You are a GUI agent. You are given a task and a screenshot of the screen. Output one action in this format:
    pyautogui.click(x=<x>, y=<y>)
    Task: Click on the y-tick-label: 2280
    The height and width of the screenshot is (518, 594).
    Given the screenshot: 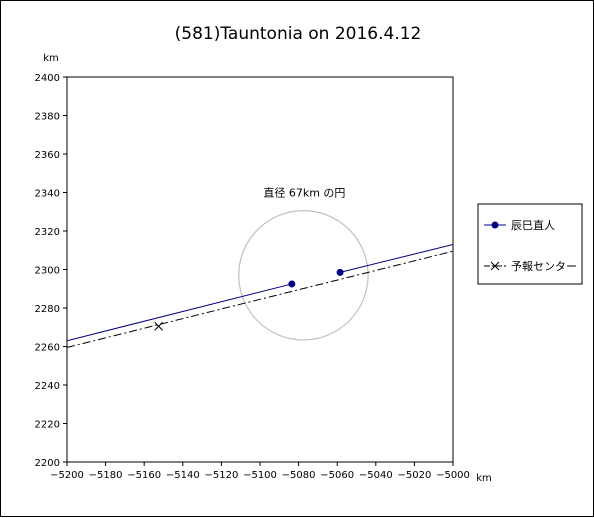 What is the action you would take?
    pyautogui.click(x=47, y=309)
    